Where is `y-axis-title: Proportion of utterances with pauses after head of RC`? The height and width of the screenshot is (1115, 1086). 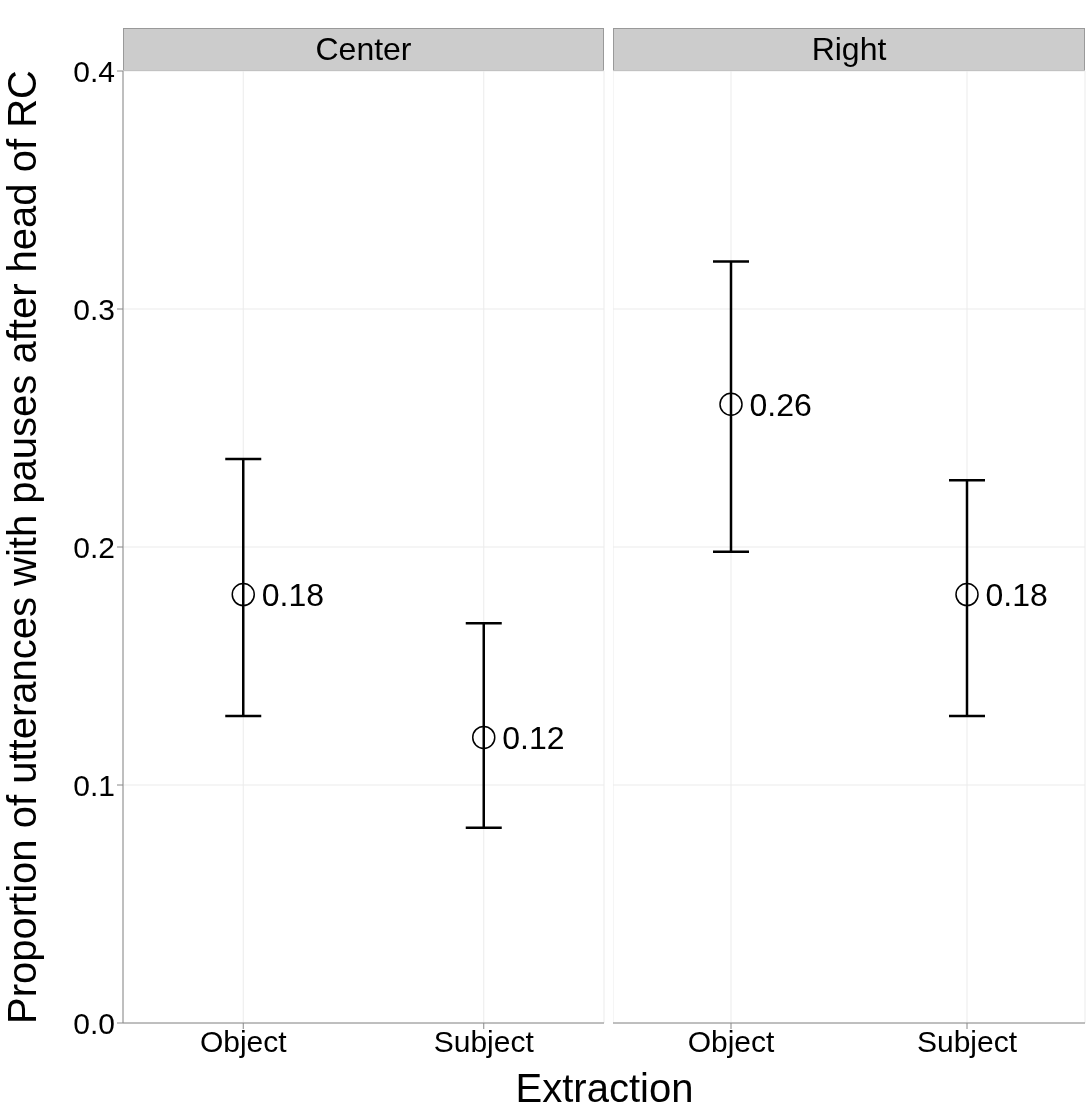
y-axis-title: Proportion of utterances with pauses after head of RC is located at coordinates (22, 547).